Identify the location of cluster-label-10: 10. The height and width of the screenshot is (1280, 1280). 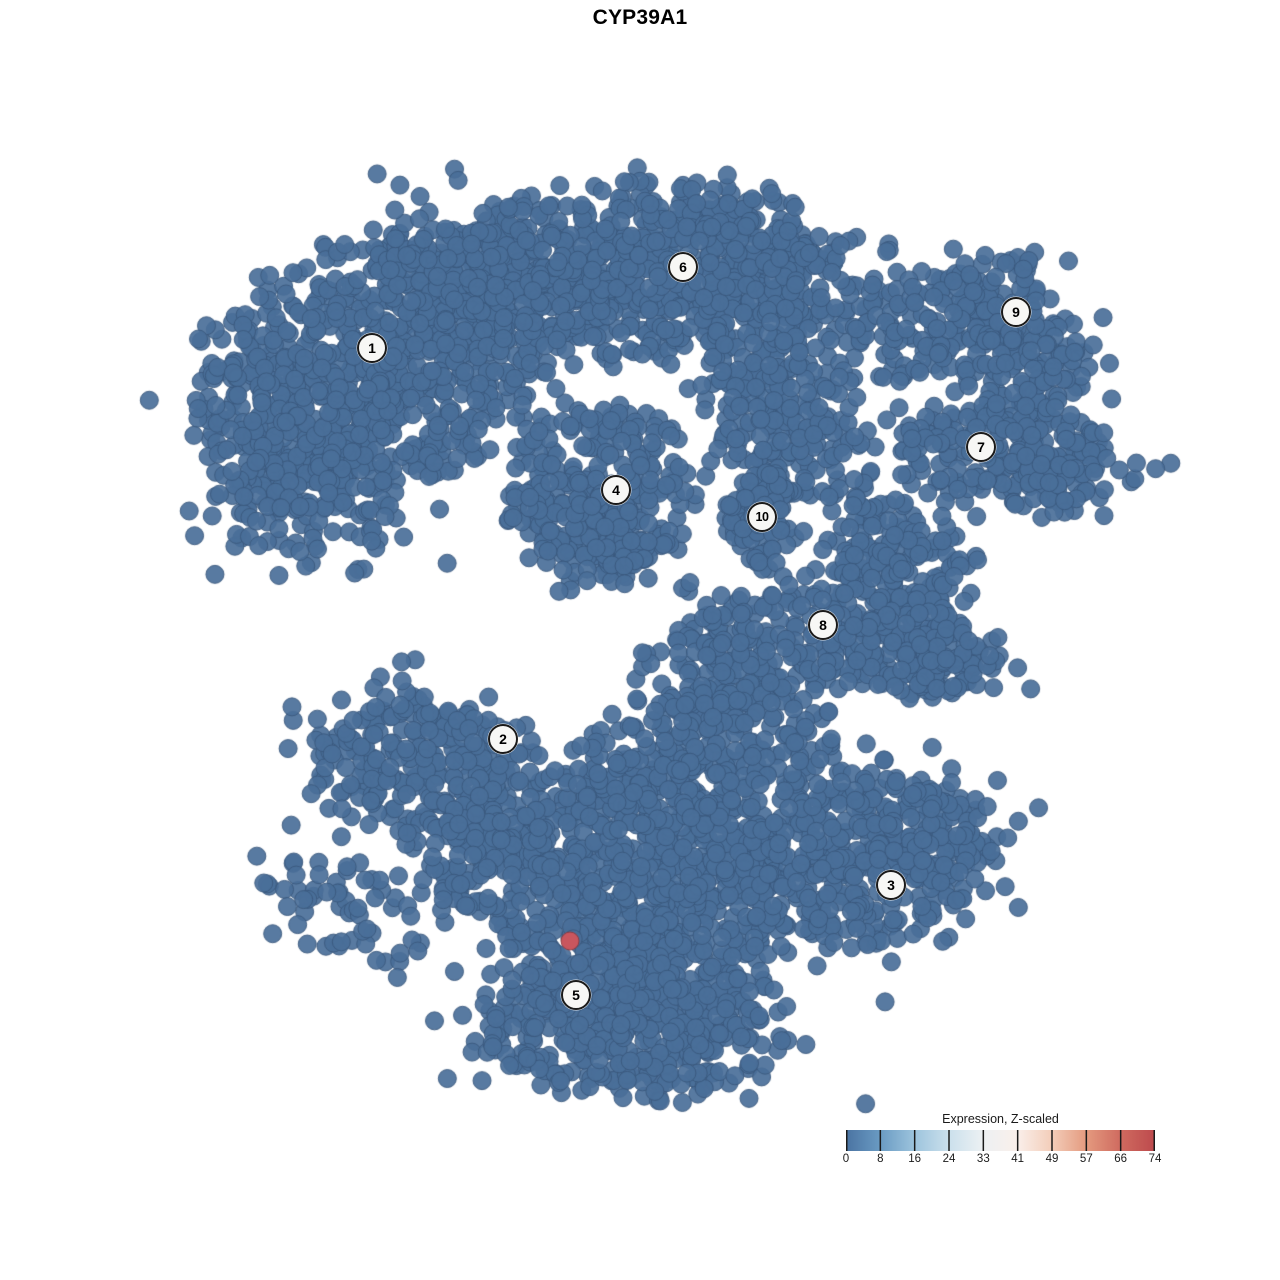
(762, 517).